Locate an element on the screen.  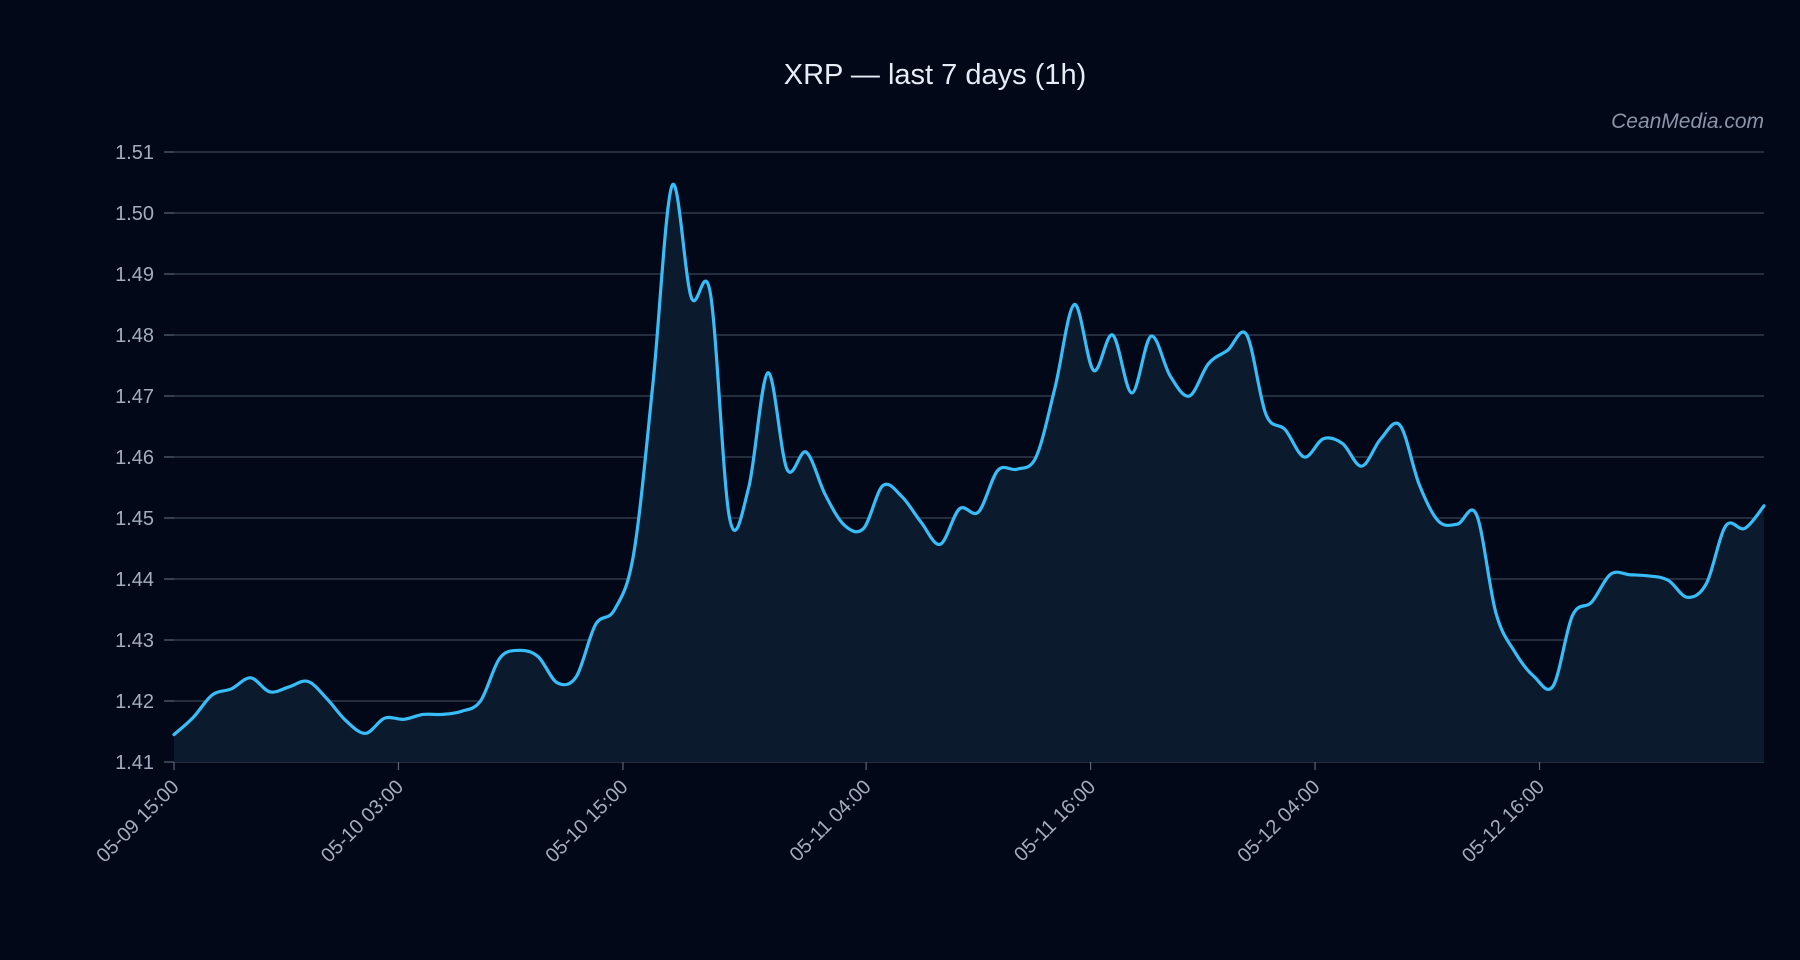
y-tick-label: 1.44 is located at coordinates (134, 580).